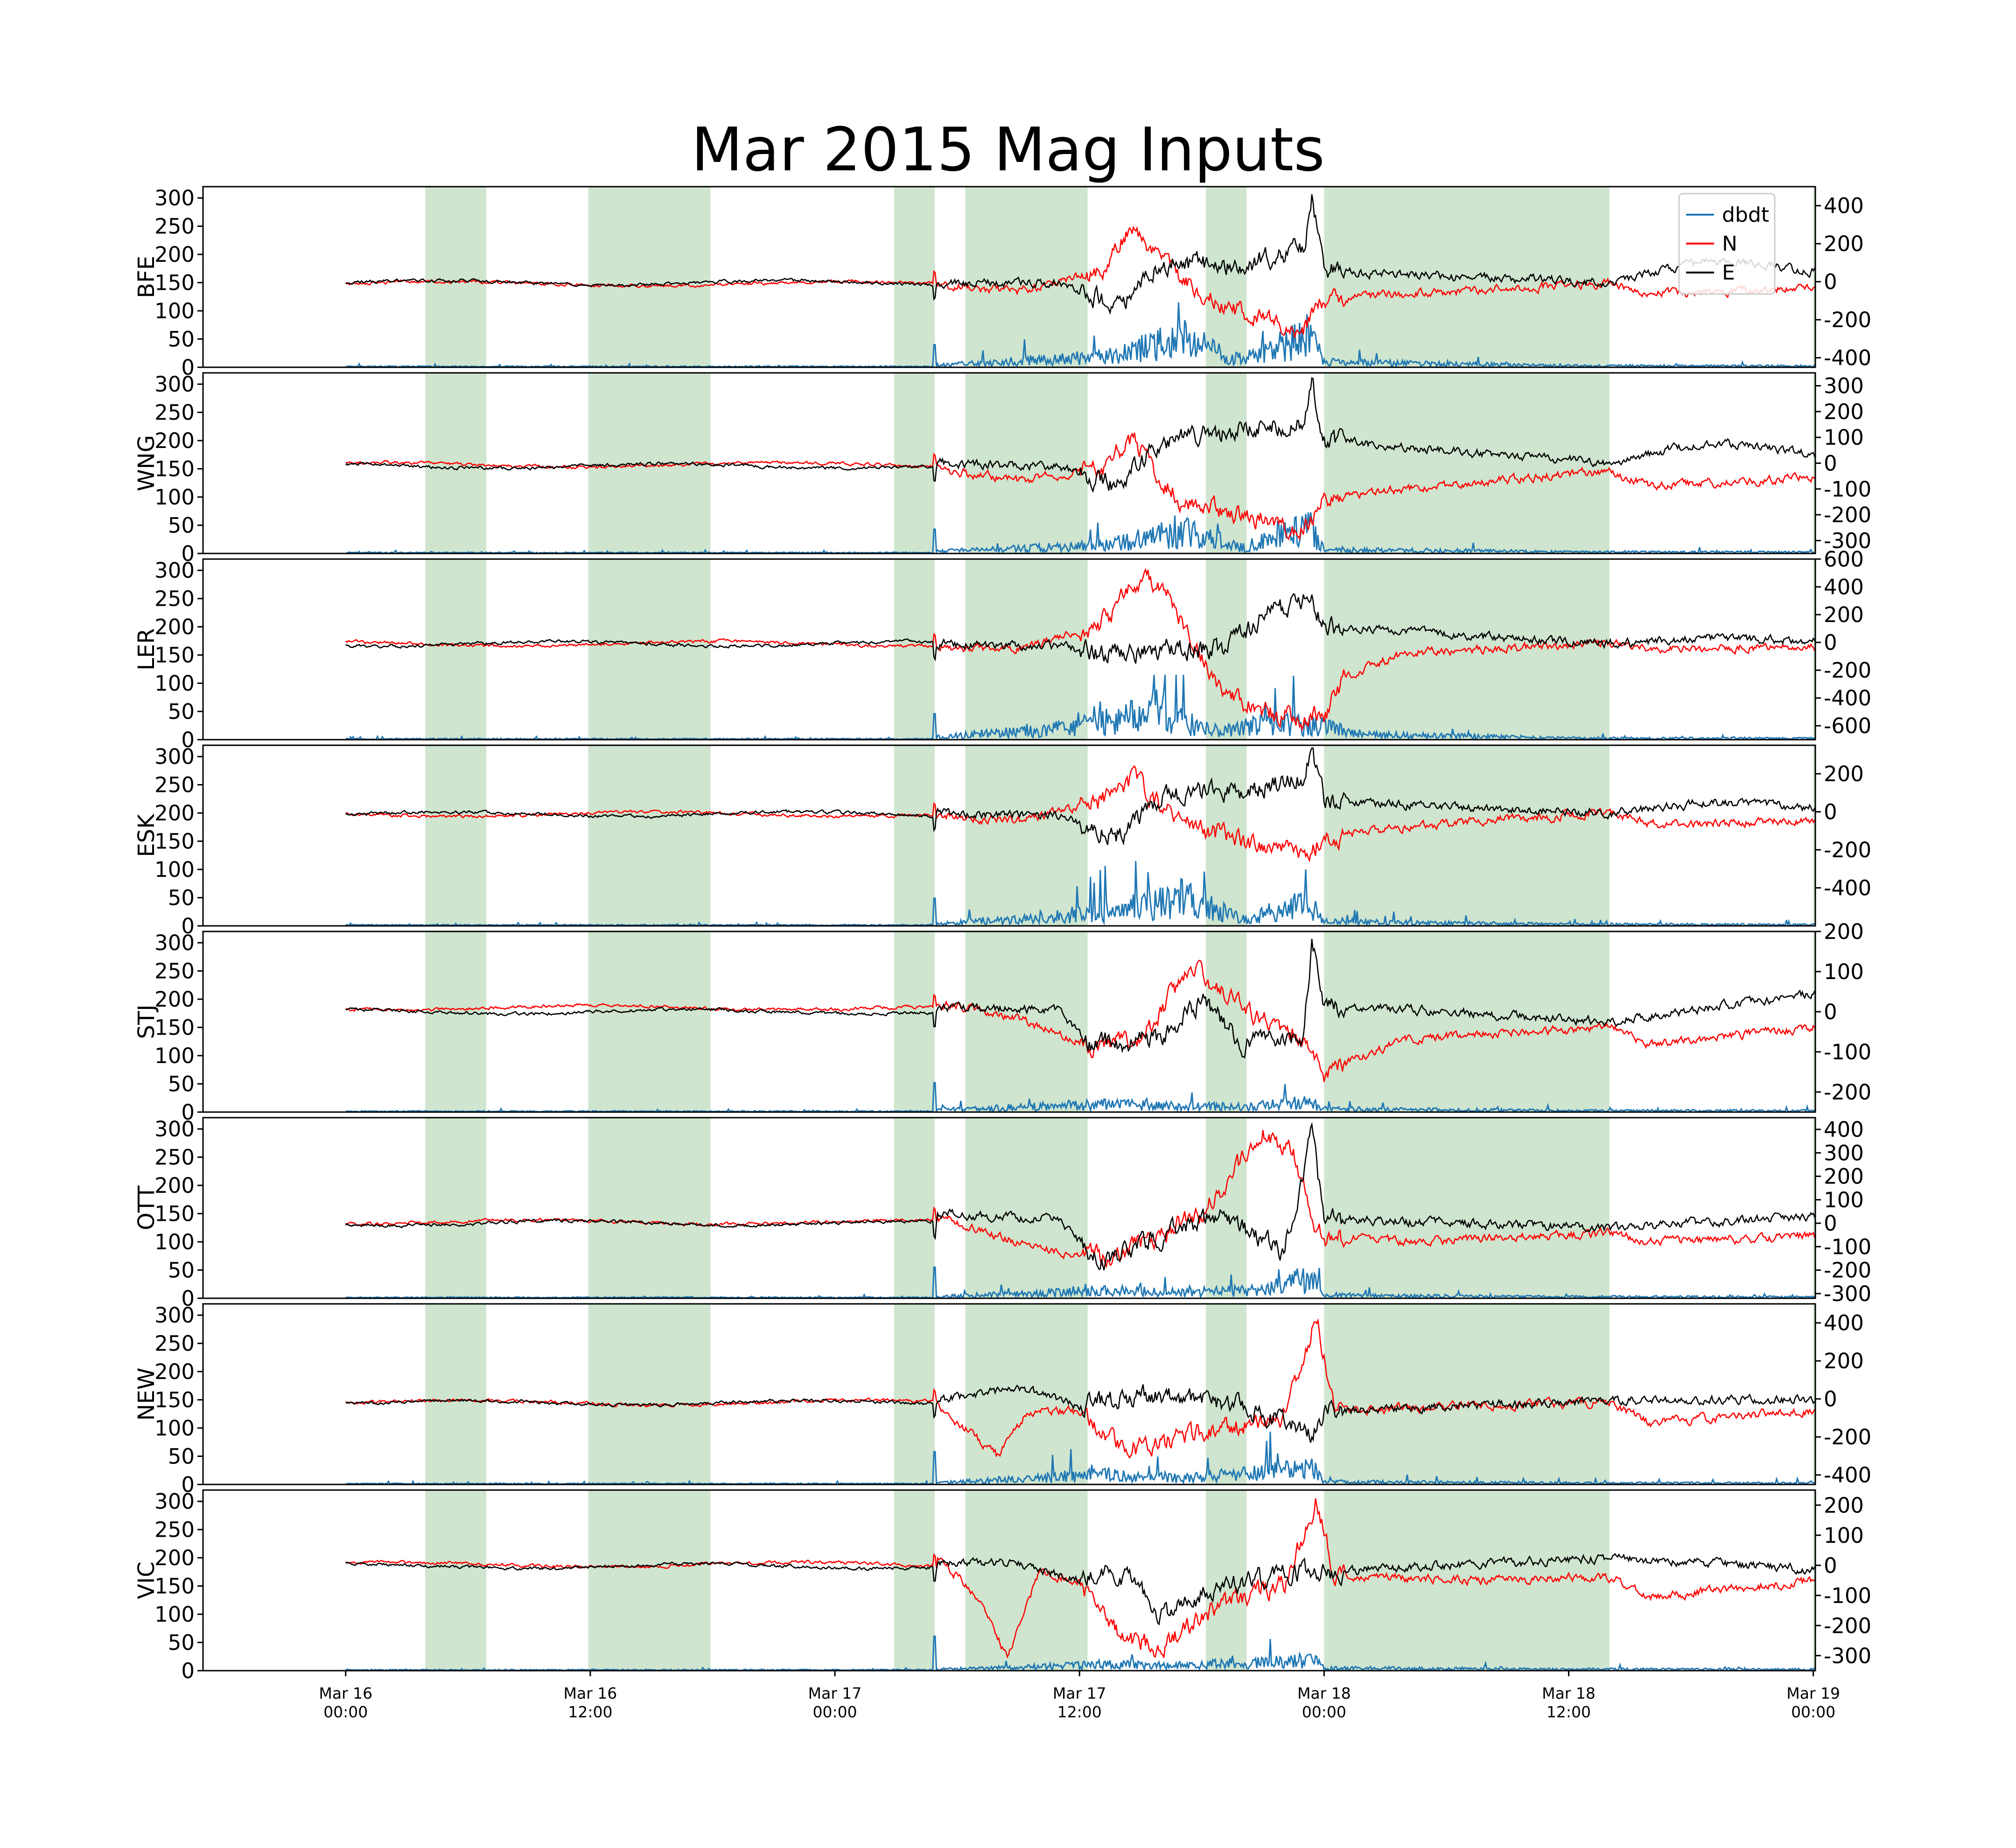 This screenshot has width=2016, height=1848. I want to click on legend: dbdt NE, so click(1727, 244).